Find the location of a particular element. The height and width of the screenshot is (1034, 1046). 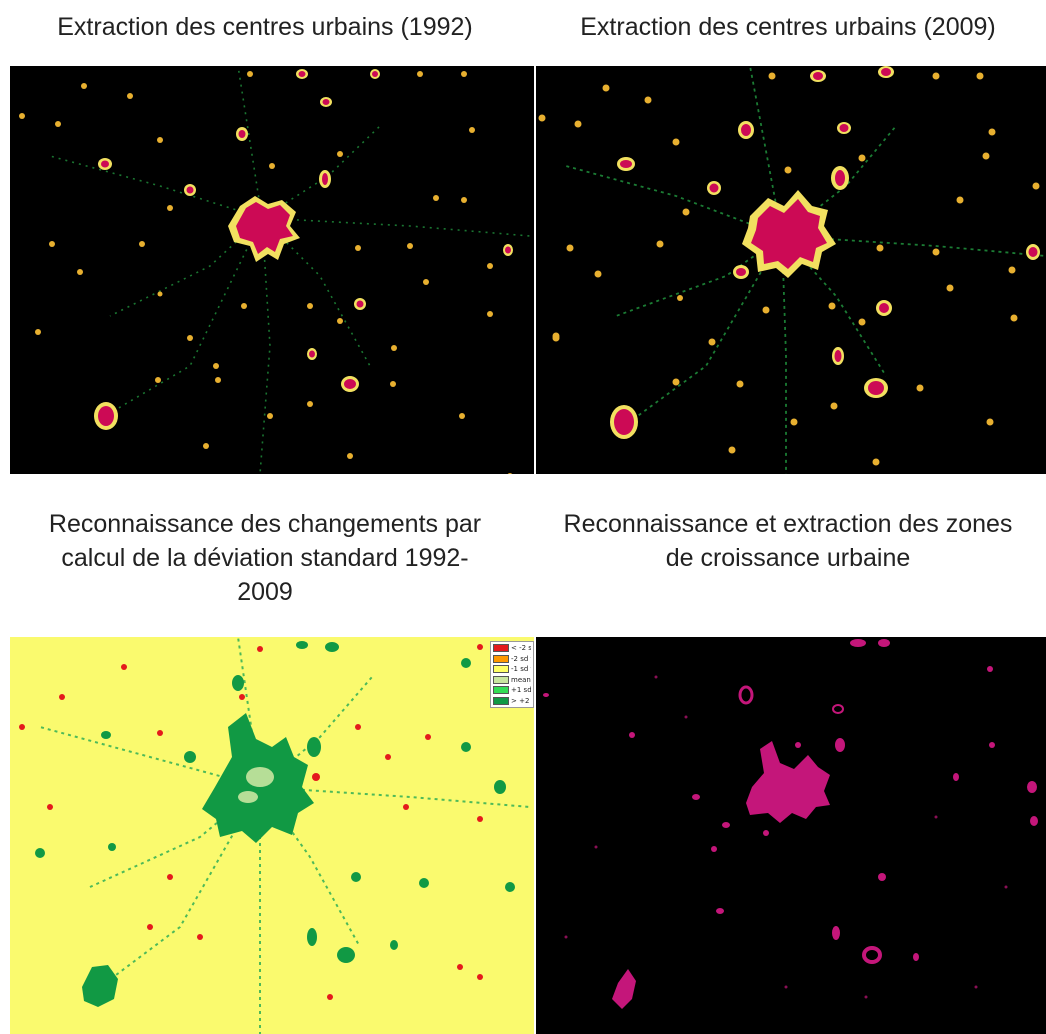

moderate-change-zones is located at coordinates (256, 785).